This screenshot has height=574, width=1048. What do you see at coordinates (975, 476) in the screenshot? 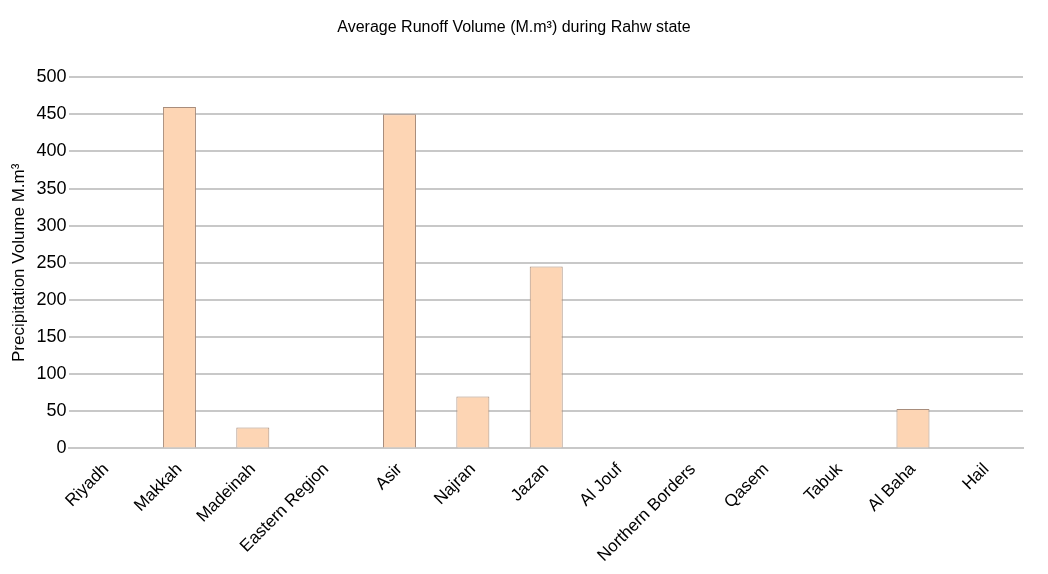
I see `x-tick-label: Hail` at bounding box center [975, 476].